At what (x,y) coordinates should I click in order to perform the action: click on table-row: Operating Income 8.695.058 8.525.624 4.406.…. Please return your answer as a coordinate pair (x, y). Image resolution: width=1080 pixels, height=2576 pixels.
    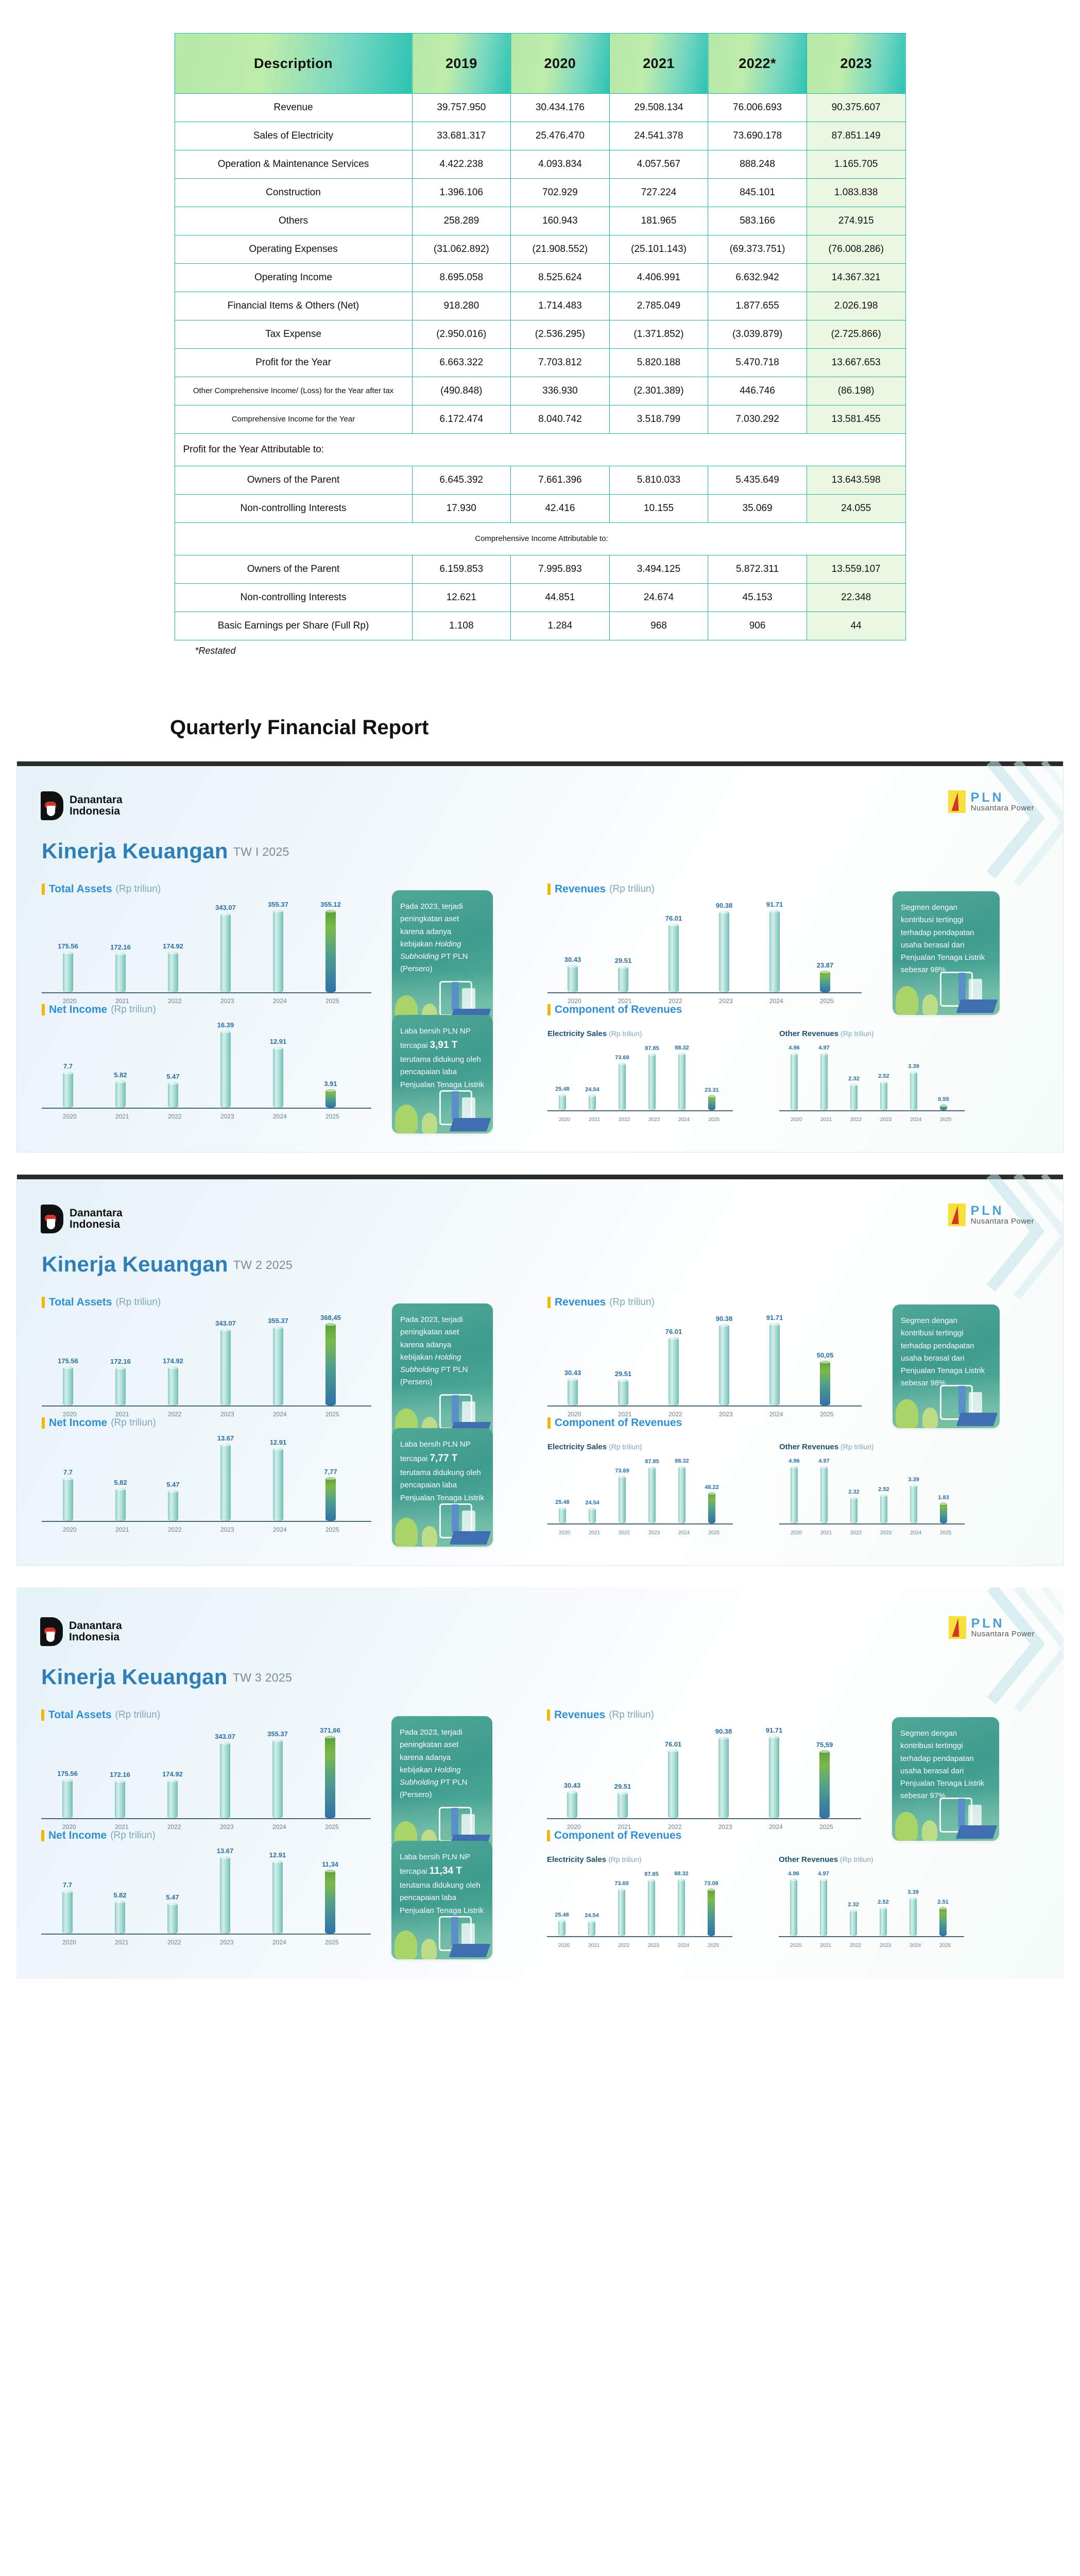
    Looking at the image, I should click on (540, 277).